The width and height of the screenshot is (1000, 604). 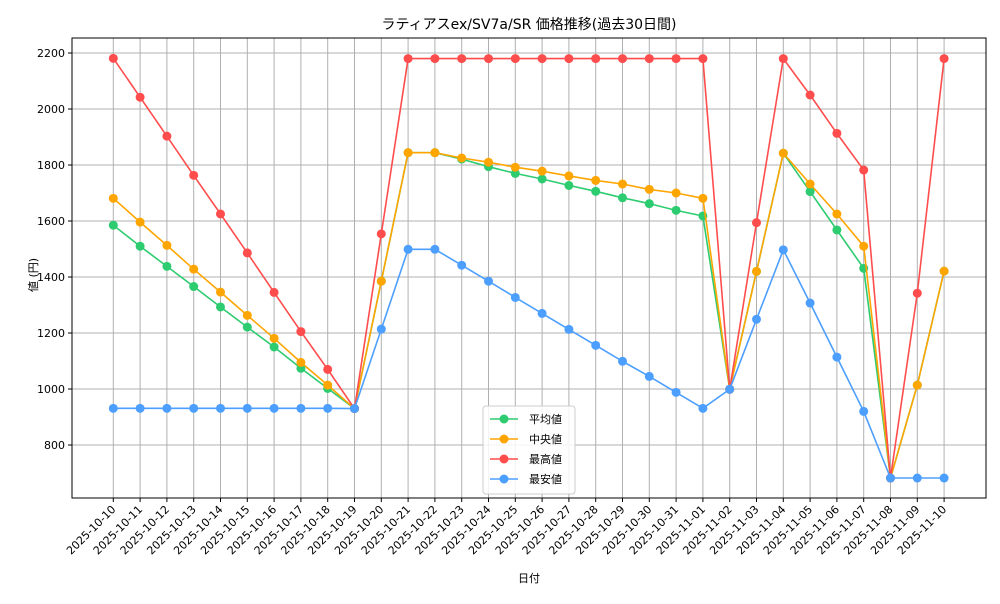 What do you see at coordinates (51, 277) in the screenshot?
I see `y-tick-label: 1400` at bounding box center [51, 277].